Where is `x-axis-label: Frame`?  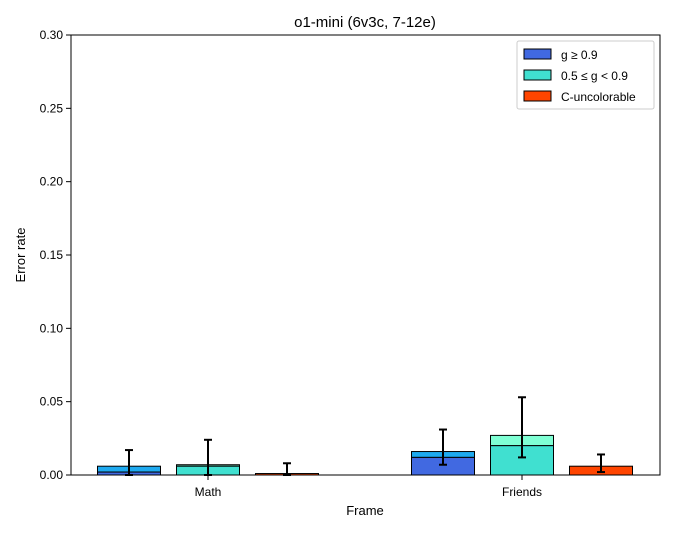
x-axis-label: Frame is located at coordinates (365, 510).